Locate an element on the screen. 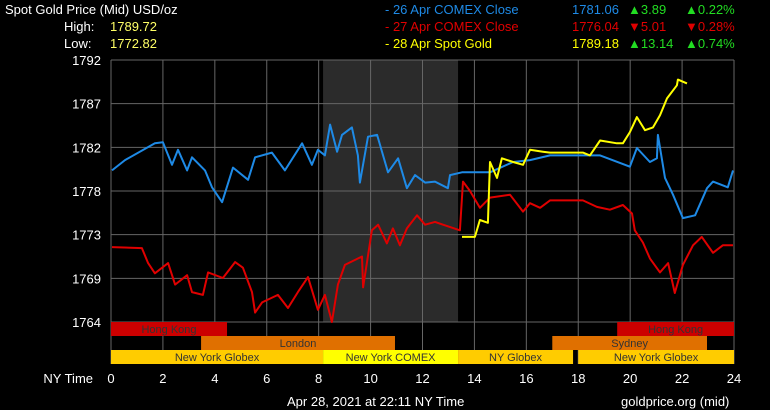  session-label: Sydney is located at coordinates (629, 344).